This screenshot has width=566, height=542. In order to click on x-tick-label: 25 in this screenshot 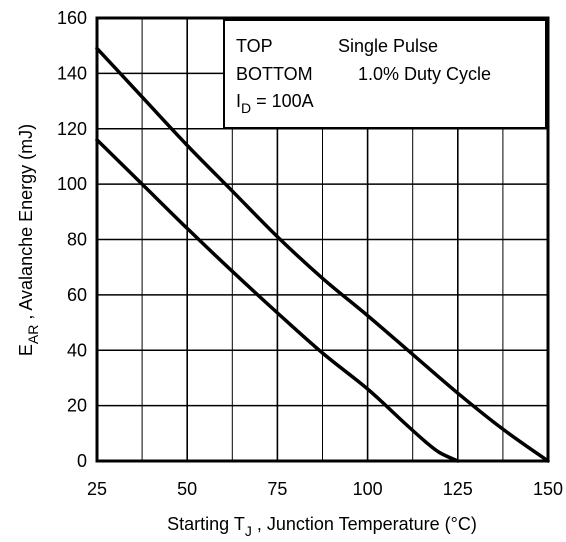, I will do `click(97, 489)`.